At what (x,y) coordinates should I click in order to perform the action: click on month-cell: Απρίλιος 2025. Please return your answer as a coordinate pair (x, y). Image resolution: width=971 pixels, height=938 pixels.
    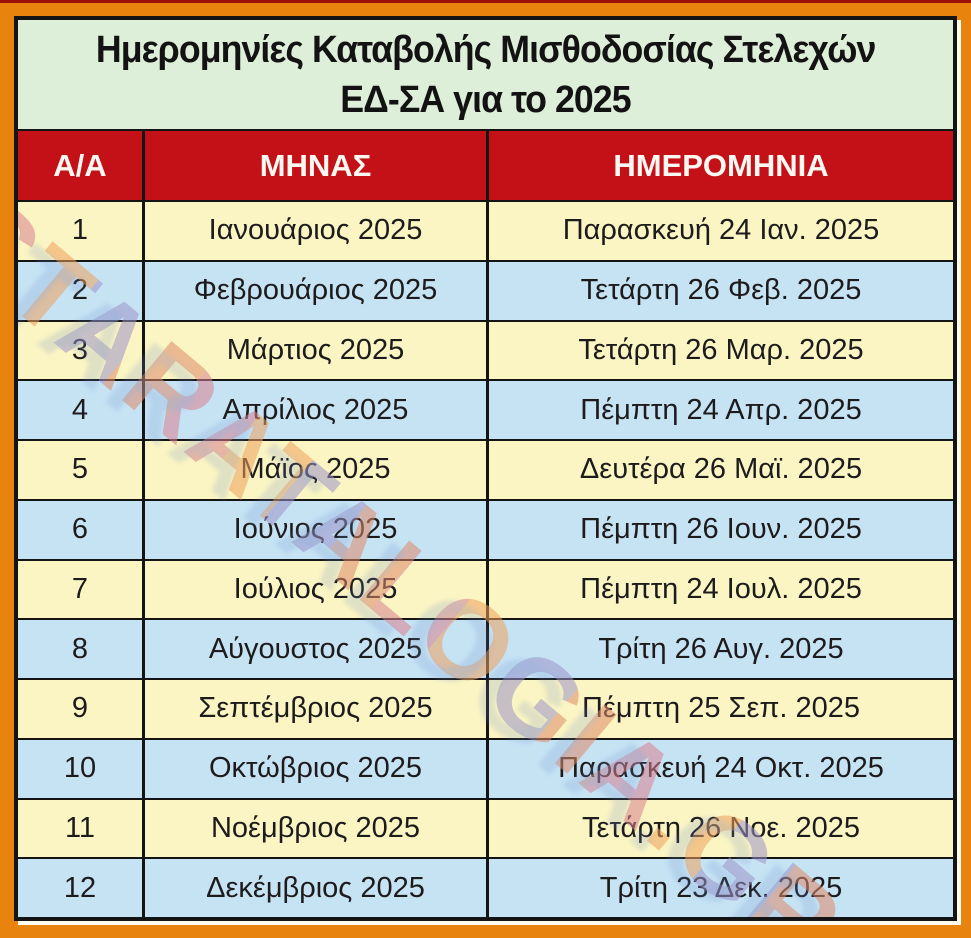
    Looking at the image, I should click on (314, 410).